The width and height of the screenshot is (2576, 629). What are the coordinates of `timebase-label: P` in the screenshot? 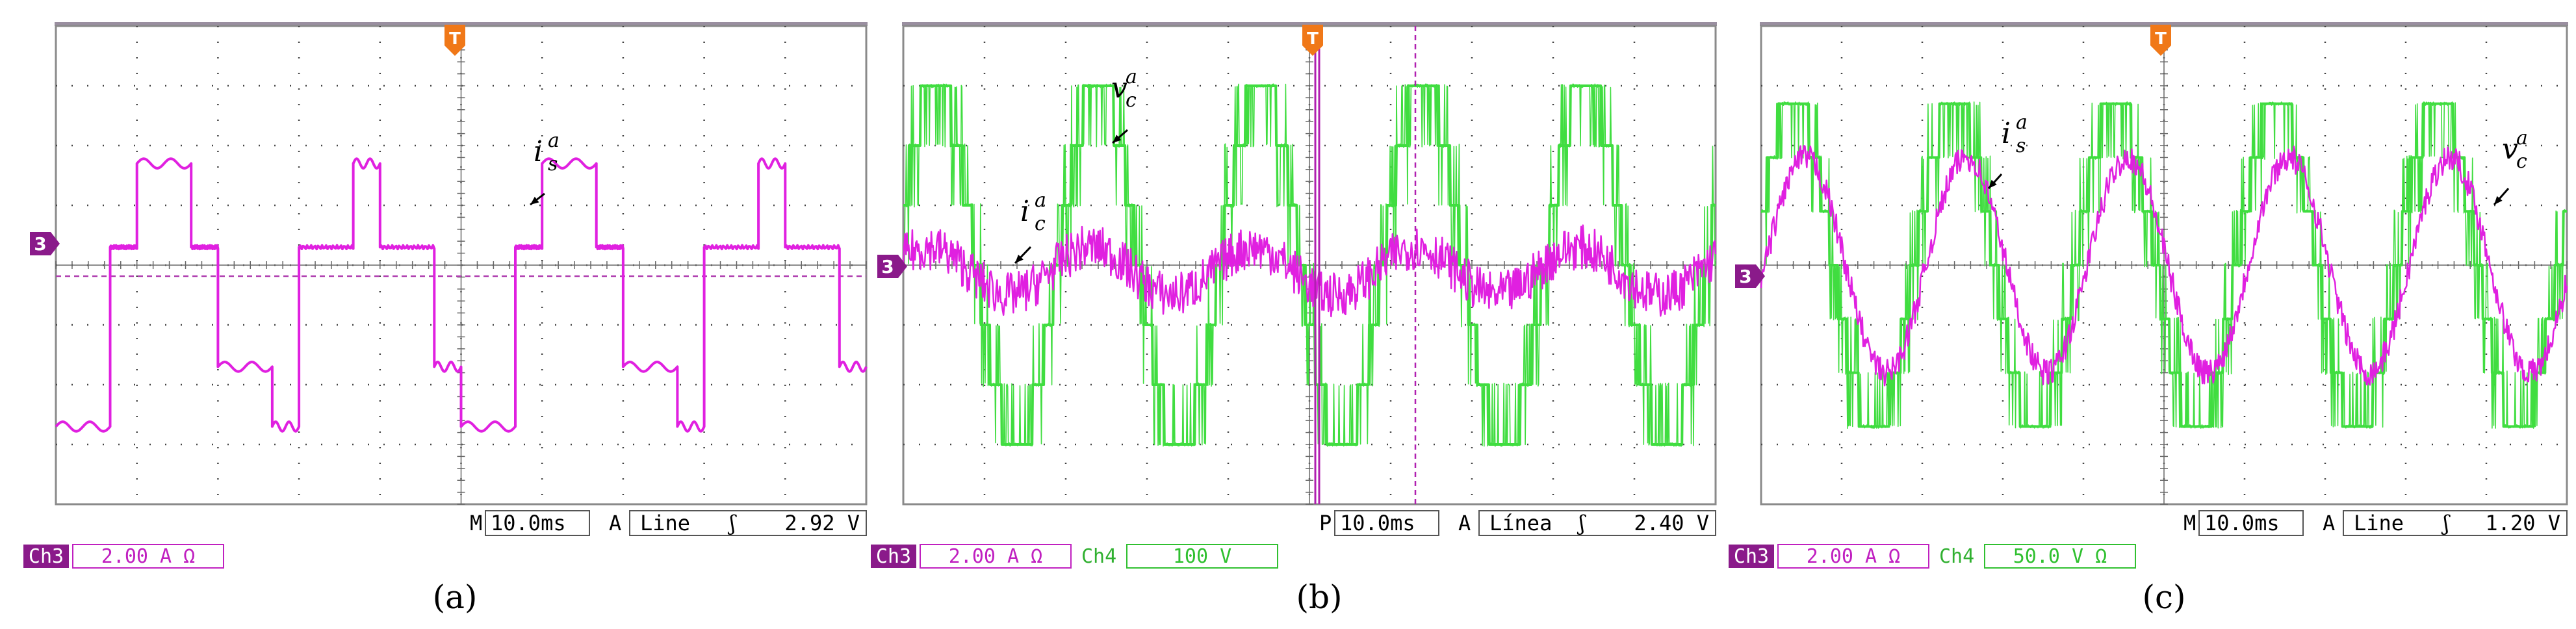 It's located at (1326, 523).